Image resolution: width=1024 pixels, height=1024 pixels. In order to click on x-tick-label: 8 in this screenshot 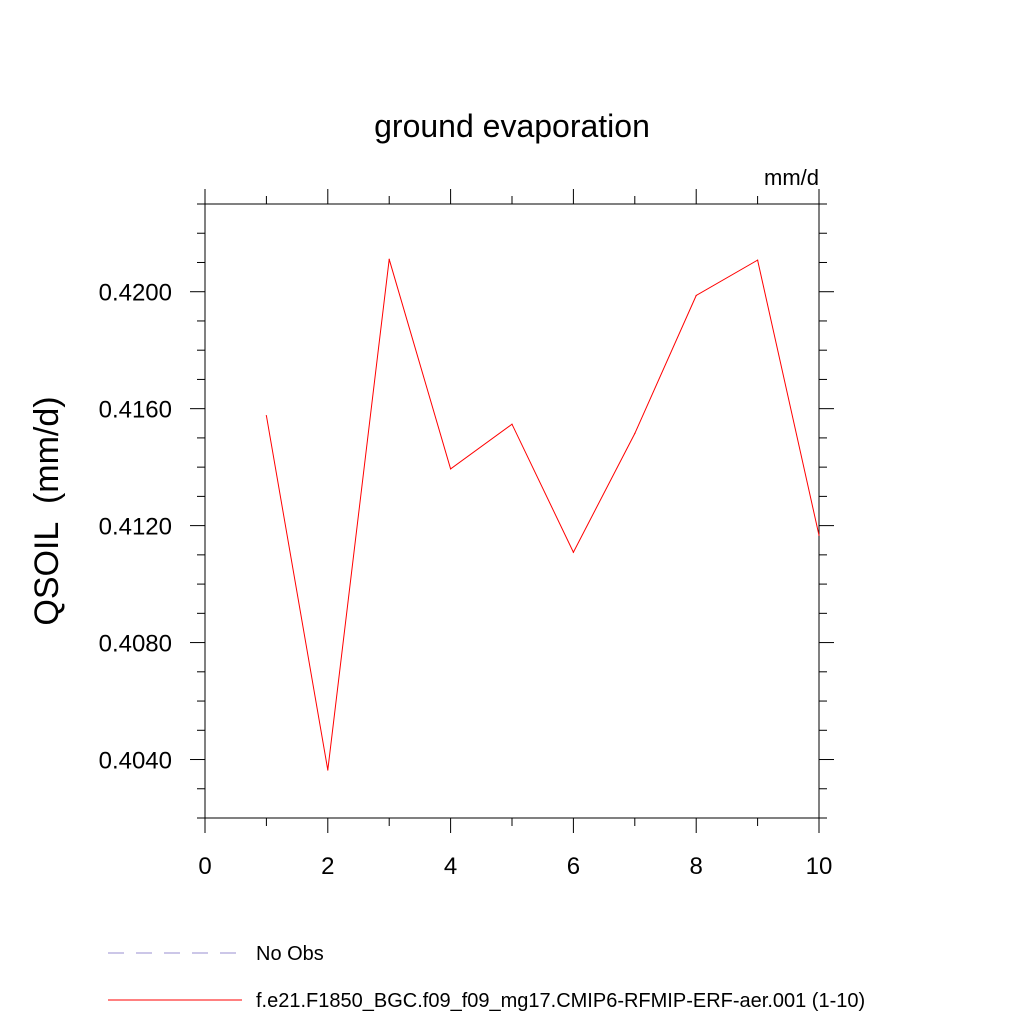, I will do `click(696, 866)`.